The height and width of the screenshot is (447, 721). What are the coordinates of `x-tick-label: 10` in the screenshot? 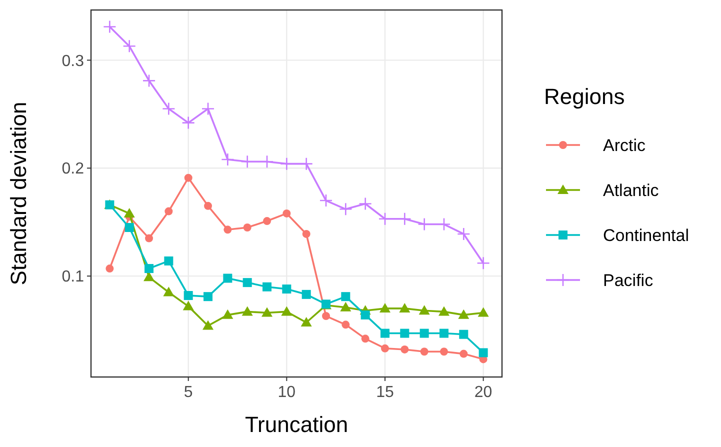 It's located at (287, 392).